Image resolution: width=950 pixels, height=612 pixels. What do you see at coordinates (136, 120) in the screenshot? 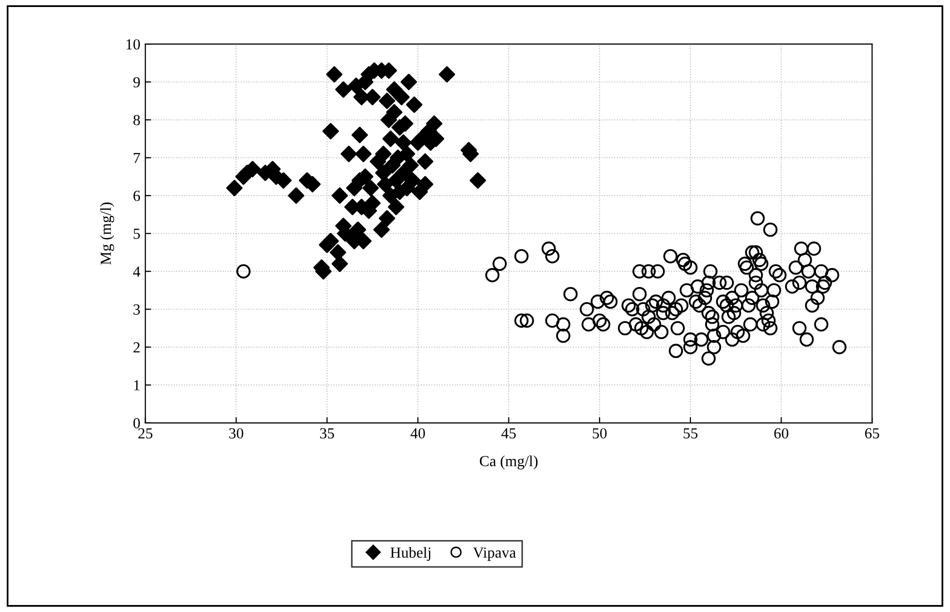
I see `y-tick-label: 8` at bounding box center [136, 120].